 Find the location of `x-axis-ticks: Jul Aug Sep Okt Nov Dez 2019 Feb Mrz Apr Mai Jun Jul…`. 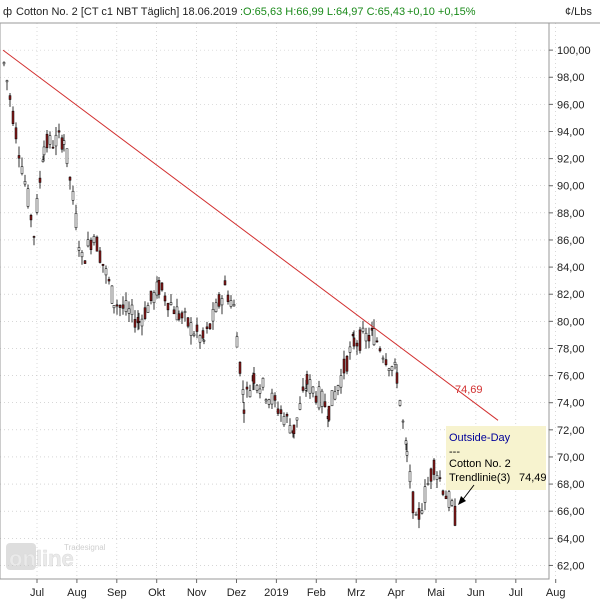

x-axis-ticks: Jul Aug Sep Okt Nov Dez 2019 Feb Mrz Apr Mai Jun Jul… is located at coordinates (297, 589).